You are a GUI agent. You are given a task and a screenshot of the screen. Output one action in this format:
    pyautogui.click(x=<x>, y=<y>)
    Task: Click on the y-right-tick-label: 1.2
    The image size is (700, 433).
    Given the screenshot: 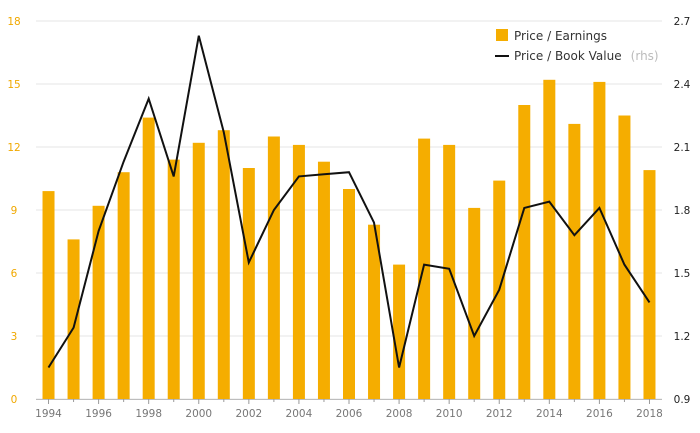 What is the action you would take?
    pyautogui.click(x=682, y=337)
    